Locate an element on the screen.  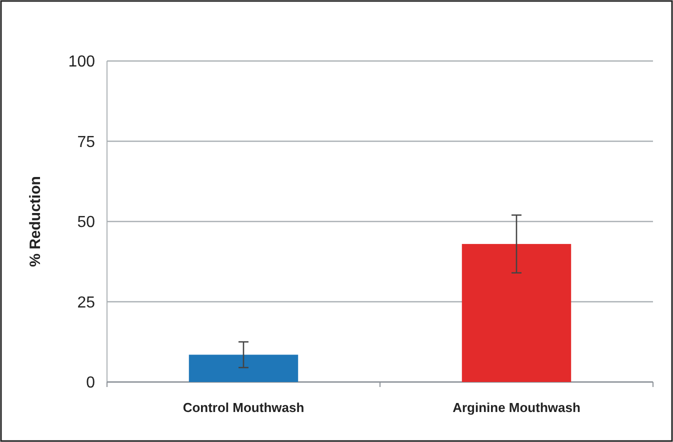
y-tick-label: 50 is located at coordinates (86, 223).